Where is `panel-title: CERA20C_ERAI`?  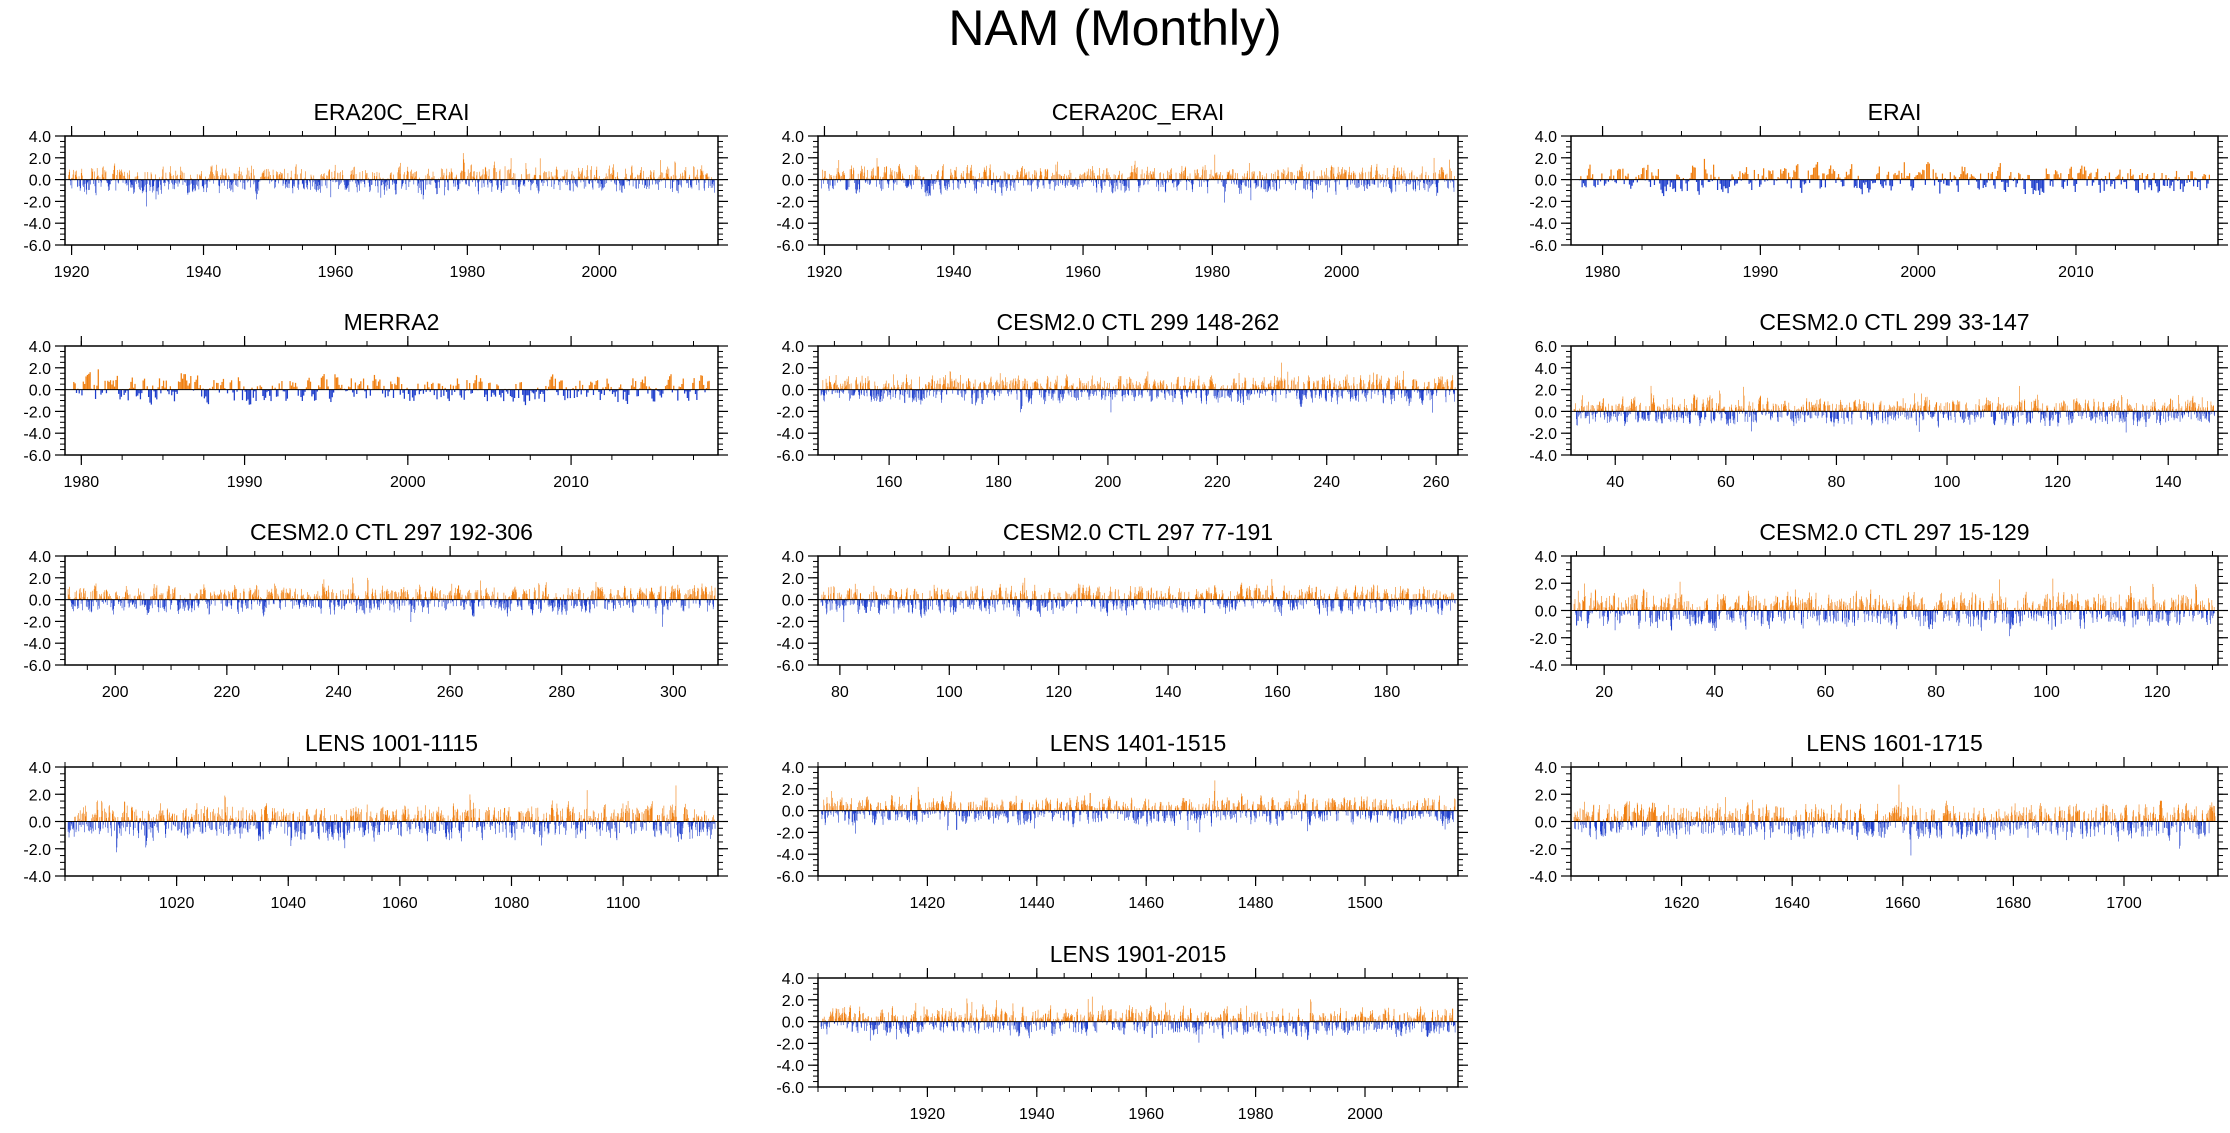 panel-title: CERA20C_ERAI is located at coordinates (1138, 112).